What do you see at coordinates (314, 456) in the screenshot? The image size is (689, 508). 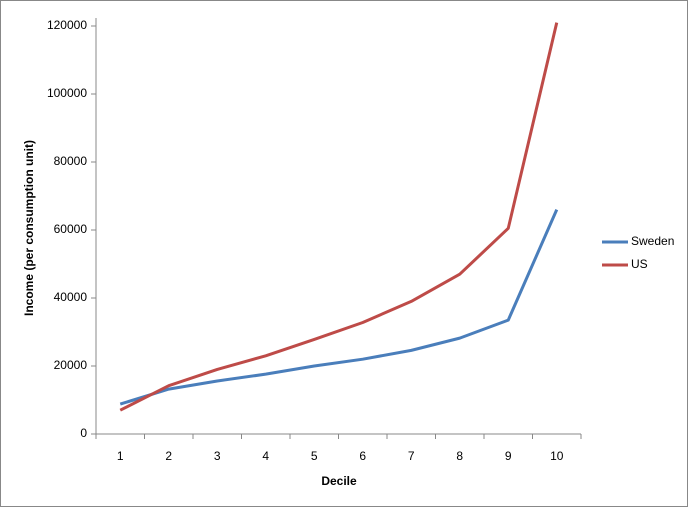 I see `x-tick-label: 5` at bounding box center [314, 456].